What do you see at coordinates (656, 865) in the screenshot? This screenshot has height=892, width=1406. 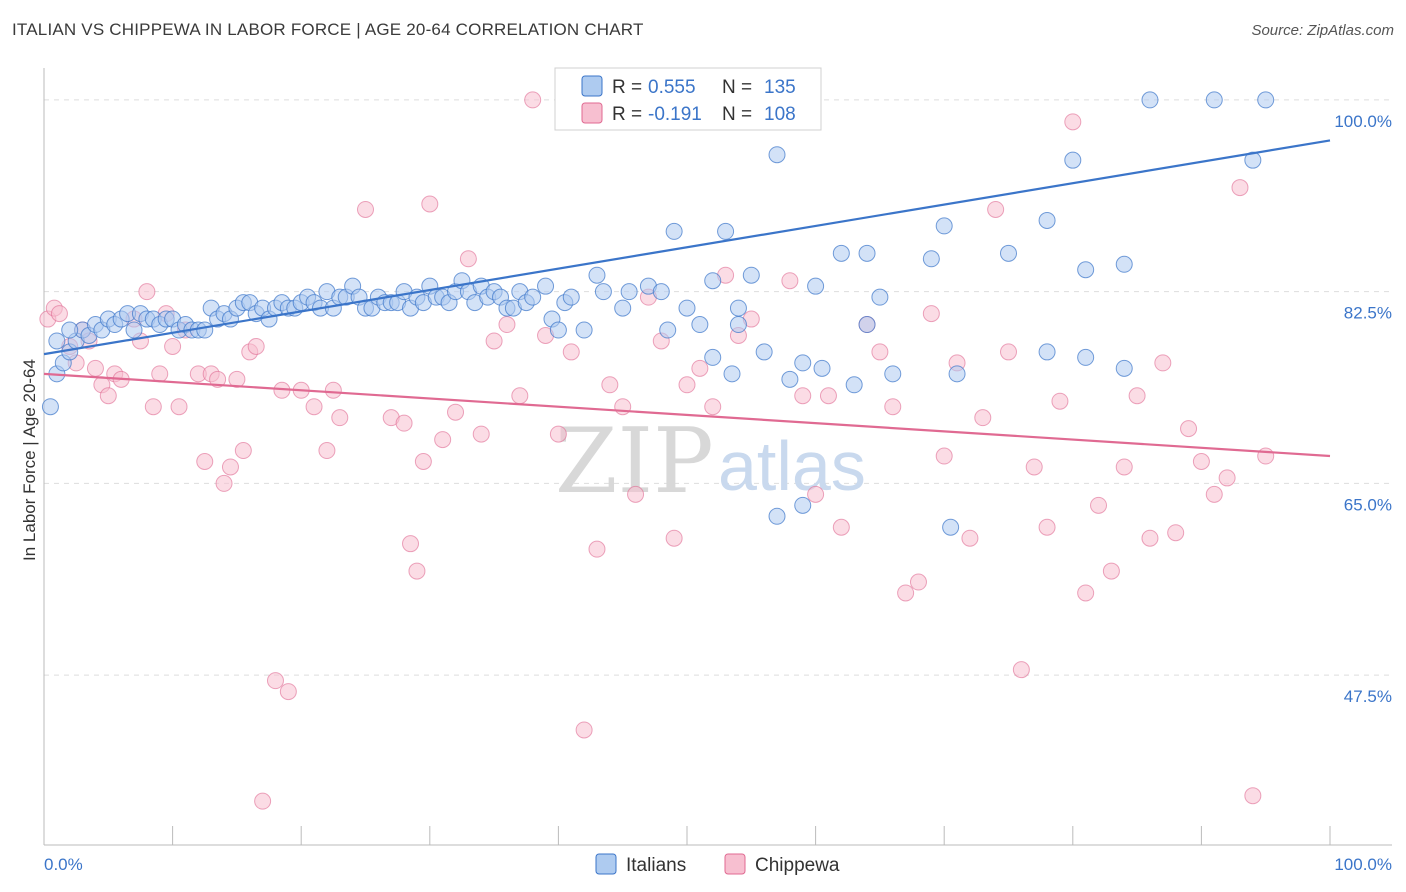 I see `italians-legend-label: Italians` at bounding box center [656, 865].